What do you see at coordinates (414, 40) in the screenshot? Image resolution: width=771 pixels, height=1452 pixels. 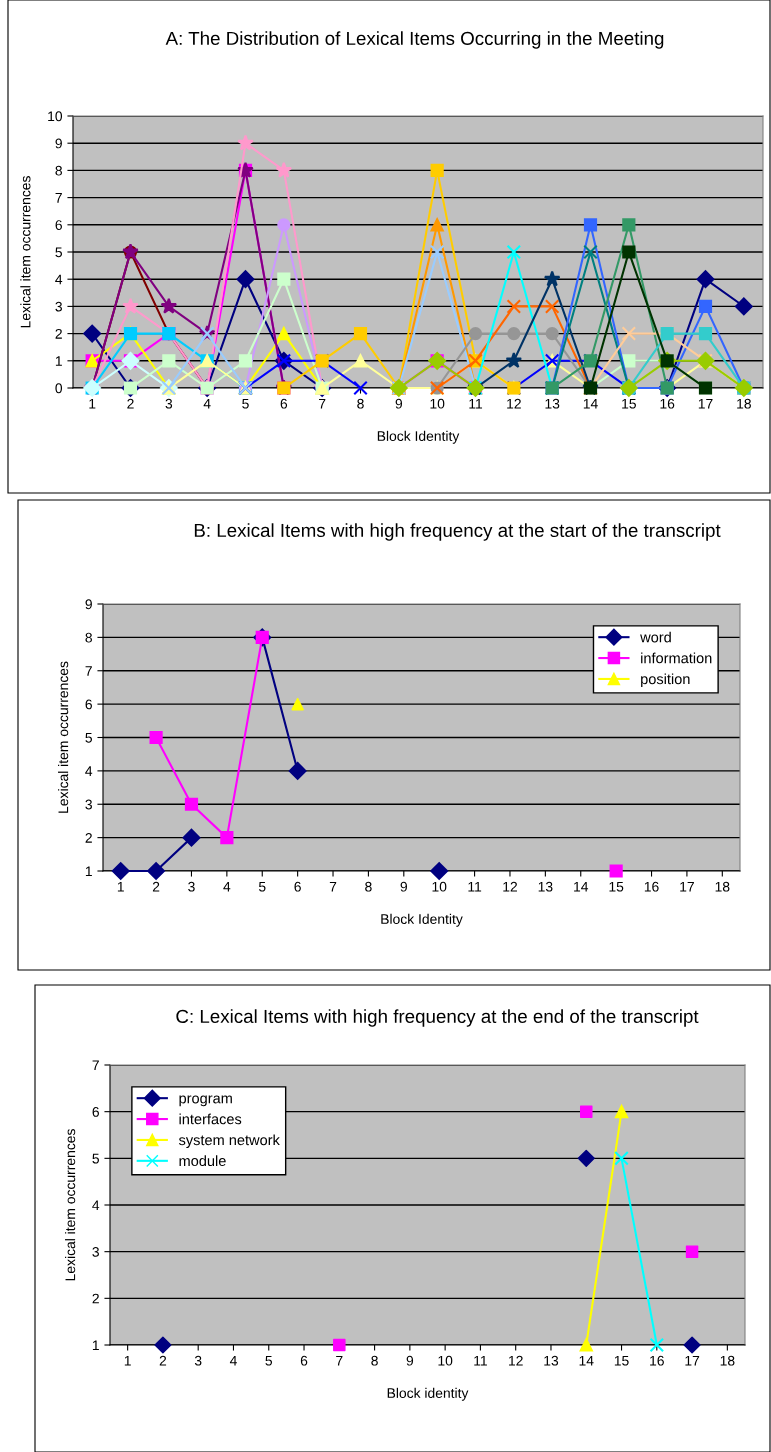 I see `chart-title: A: The Distribution of Lexical Items Occurring in the Meeting` at bounding box center [414, 40].